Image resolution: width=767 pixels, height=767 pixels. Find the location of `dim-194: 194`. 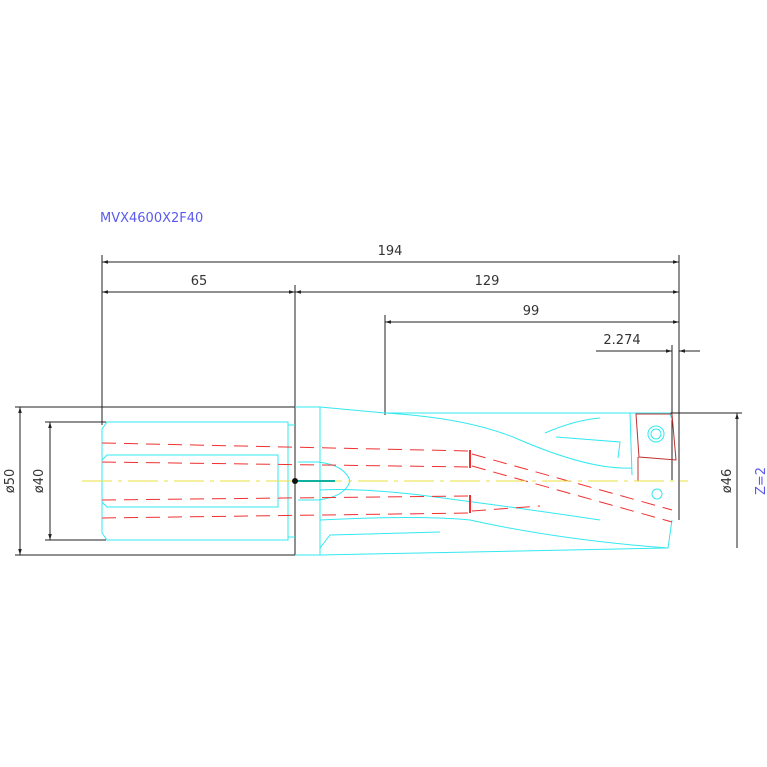

dim-194: 194 is located at coordinates (390, 254).